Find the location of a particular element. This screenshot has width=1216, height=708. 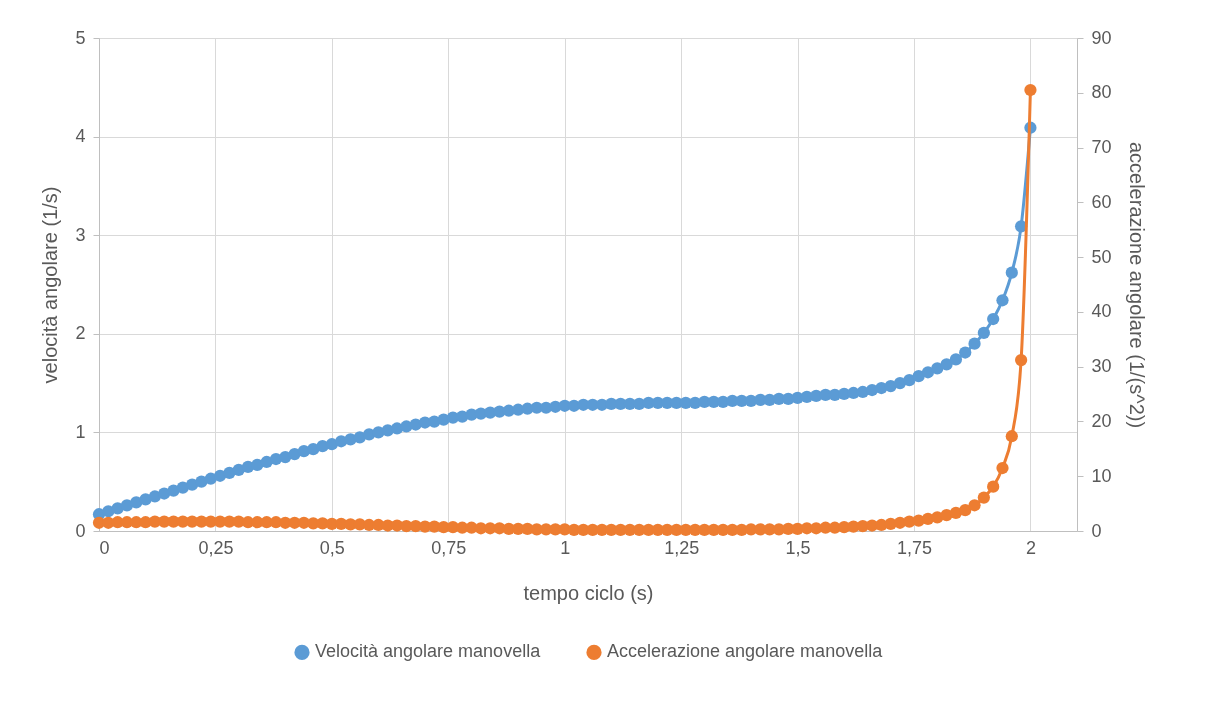

x-tick-label: 0 is located at coordinates (104, 547).